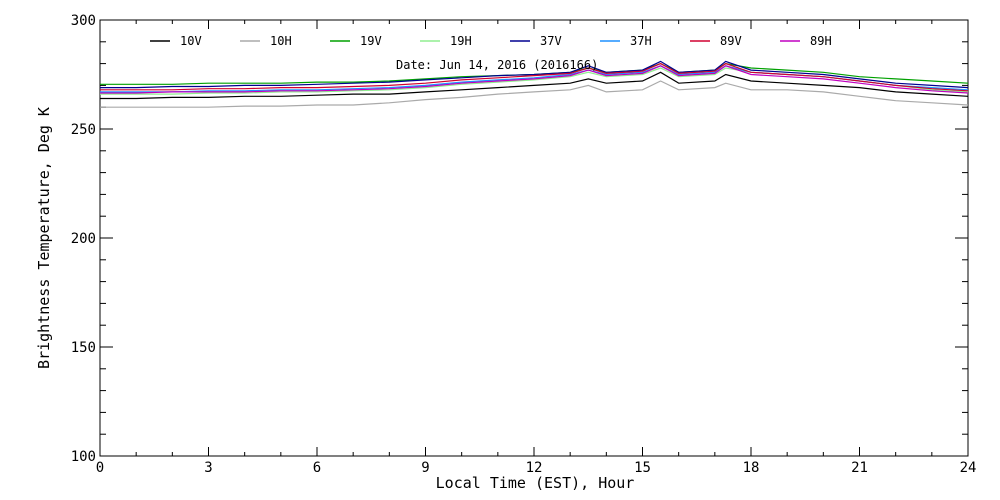  Describe the element at coordinates (859, 468) in the screenshot. I see `x-tick-label: 21` at that location.